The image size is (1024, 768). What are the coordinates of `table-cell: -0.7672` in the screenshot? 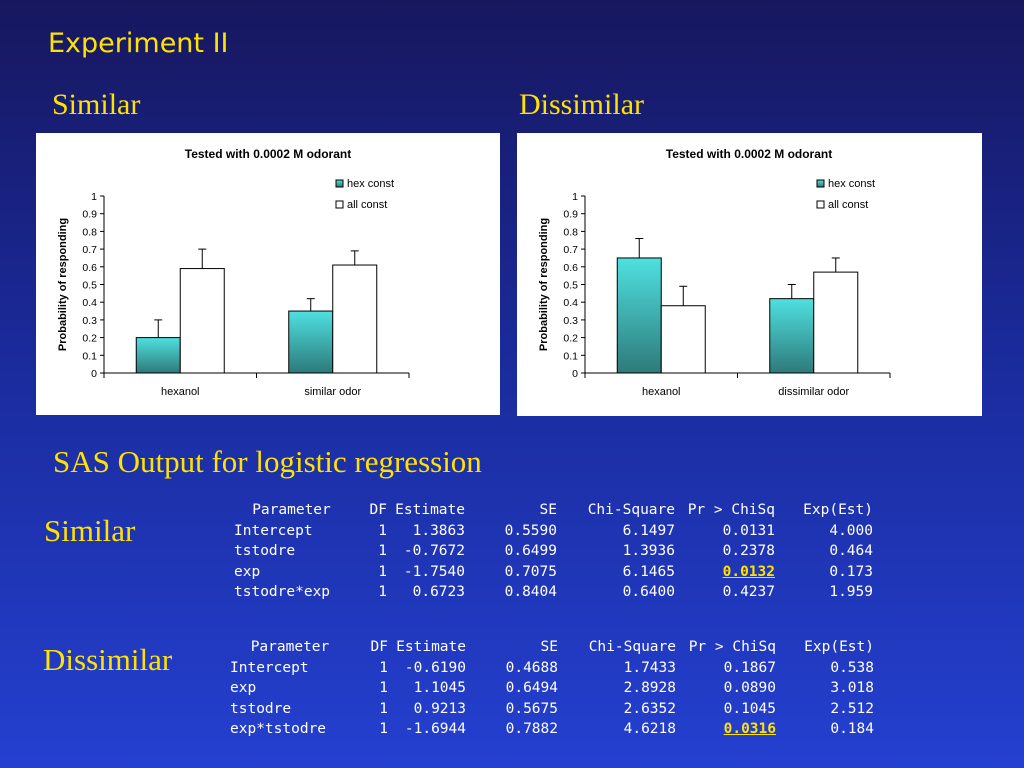 It's located at (434, 551).